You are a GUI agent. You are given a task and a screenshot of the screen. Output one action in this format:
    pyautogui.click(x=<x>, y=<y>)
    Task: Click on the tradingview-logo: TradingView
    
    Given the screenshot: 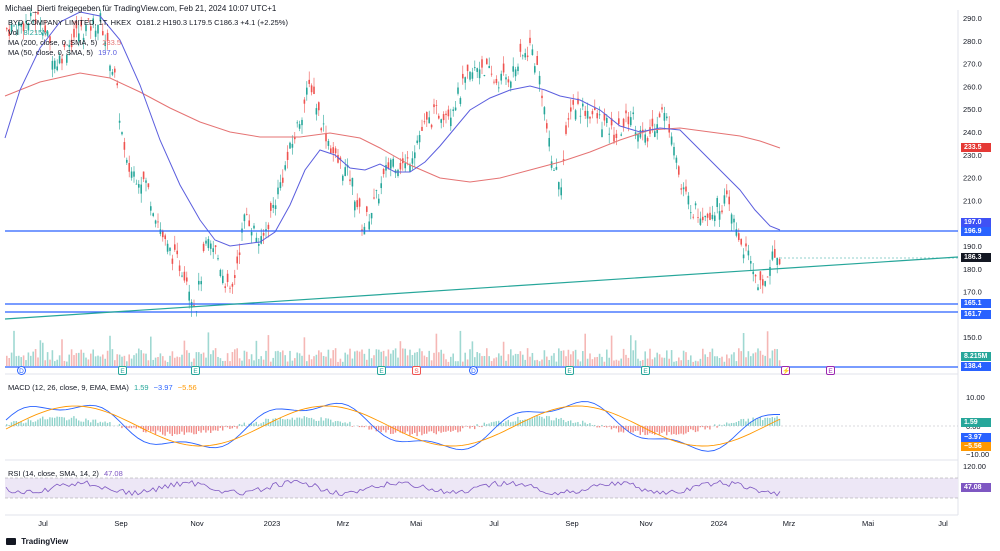 What is the action you would take?
    pyautogui.click(x=37, y=541)
    